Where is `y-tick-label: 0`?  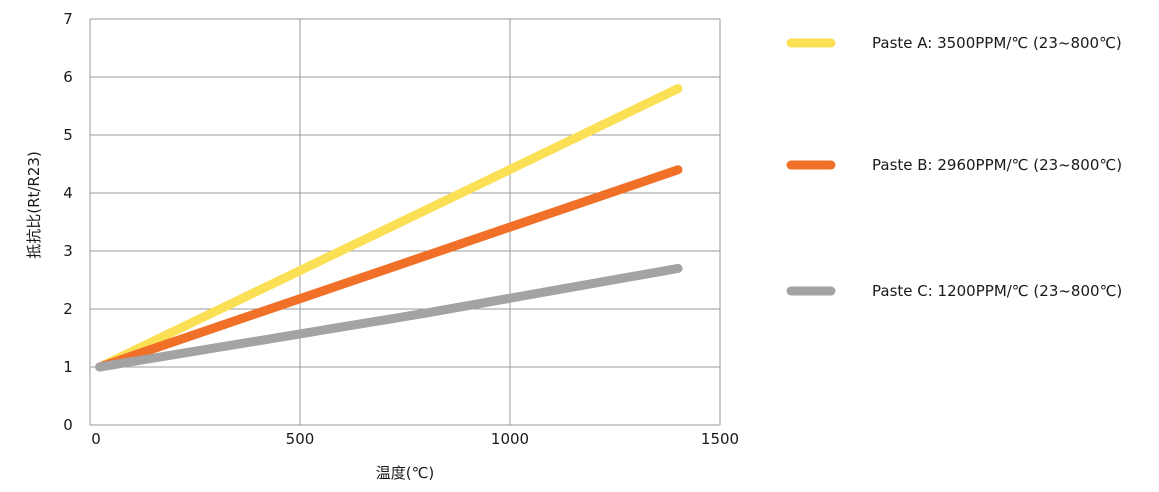 y-tick-label: 0 is located at coordinates (68, 425).